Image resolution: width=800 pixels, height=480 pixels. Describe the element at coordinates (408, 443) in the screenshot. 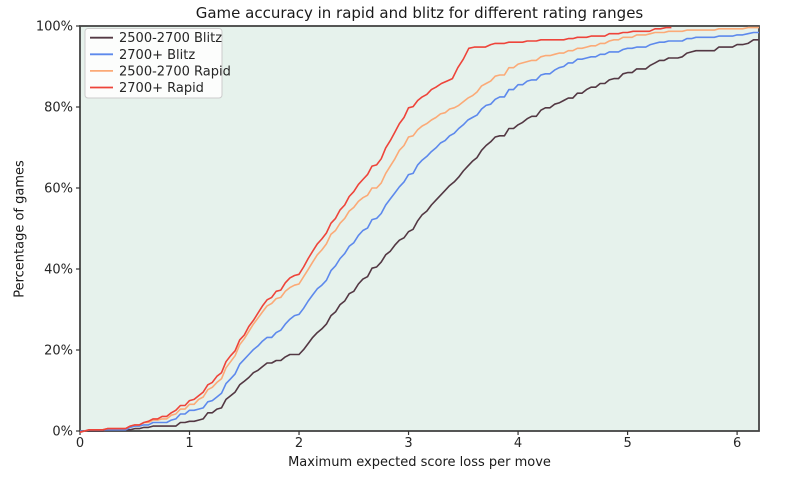

I see `x-tick-label: 3` at that location.